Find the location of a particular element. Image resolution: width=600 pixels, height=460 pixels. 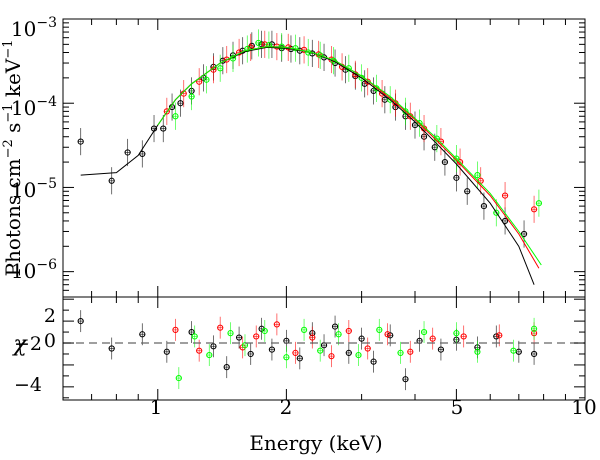

y-tick-label-1e-4: 10⁻⁴ is located at coordinates (34, 107).